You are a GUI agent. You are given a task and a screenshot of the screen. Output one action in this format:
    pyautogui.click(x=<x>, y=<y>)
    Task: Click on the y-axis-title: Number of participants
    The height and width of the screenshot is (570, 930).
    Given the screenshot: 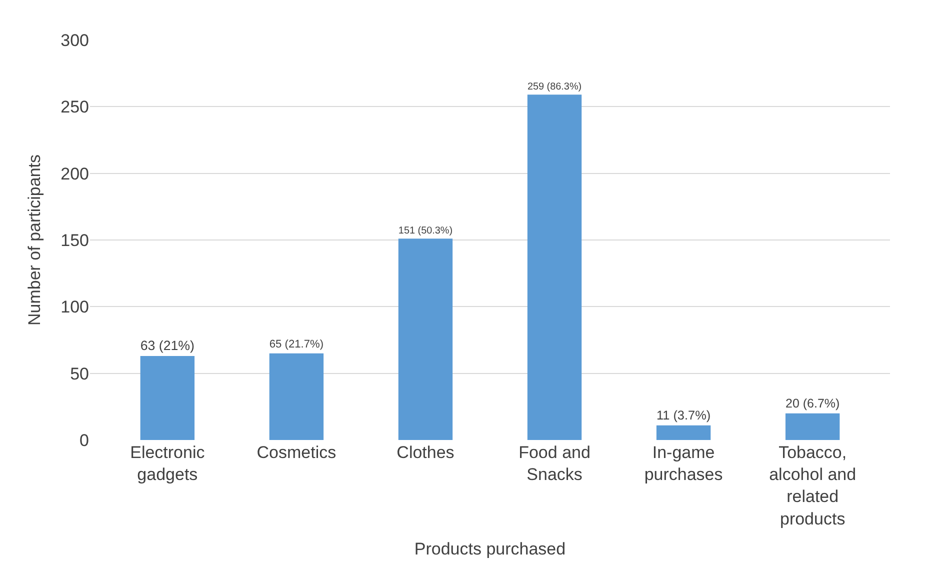 What is the action you would take?
    pyautogui.click(x=34, y=240)
    